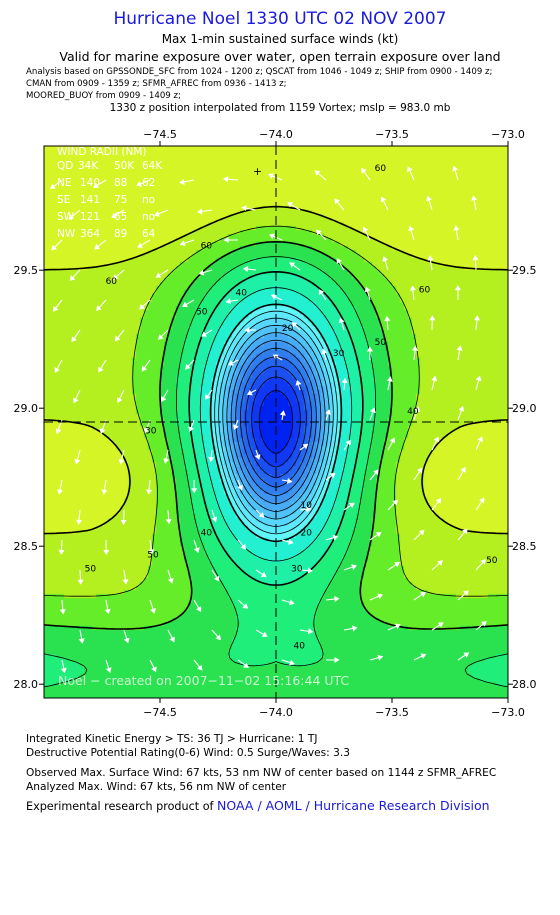 Image resolution: width=560 pixels, height=915 pixels. What do you see at coordinates (160, 712) in the screenshot?
I see `x-tick-label-bottom: −74.5` at bounding box center [160, 712].